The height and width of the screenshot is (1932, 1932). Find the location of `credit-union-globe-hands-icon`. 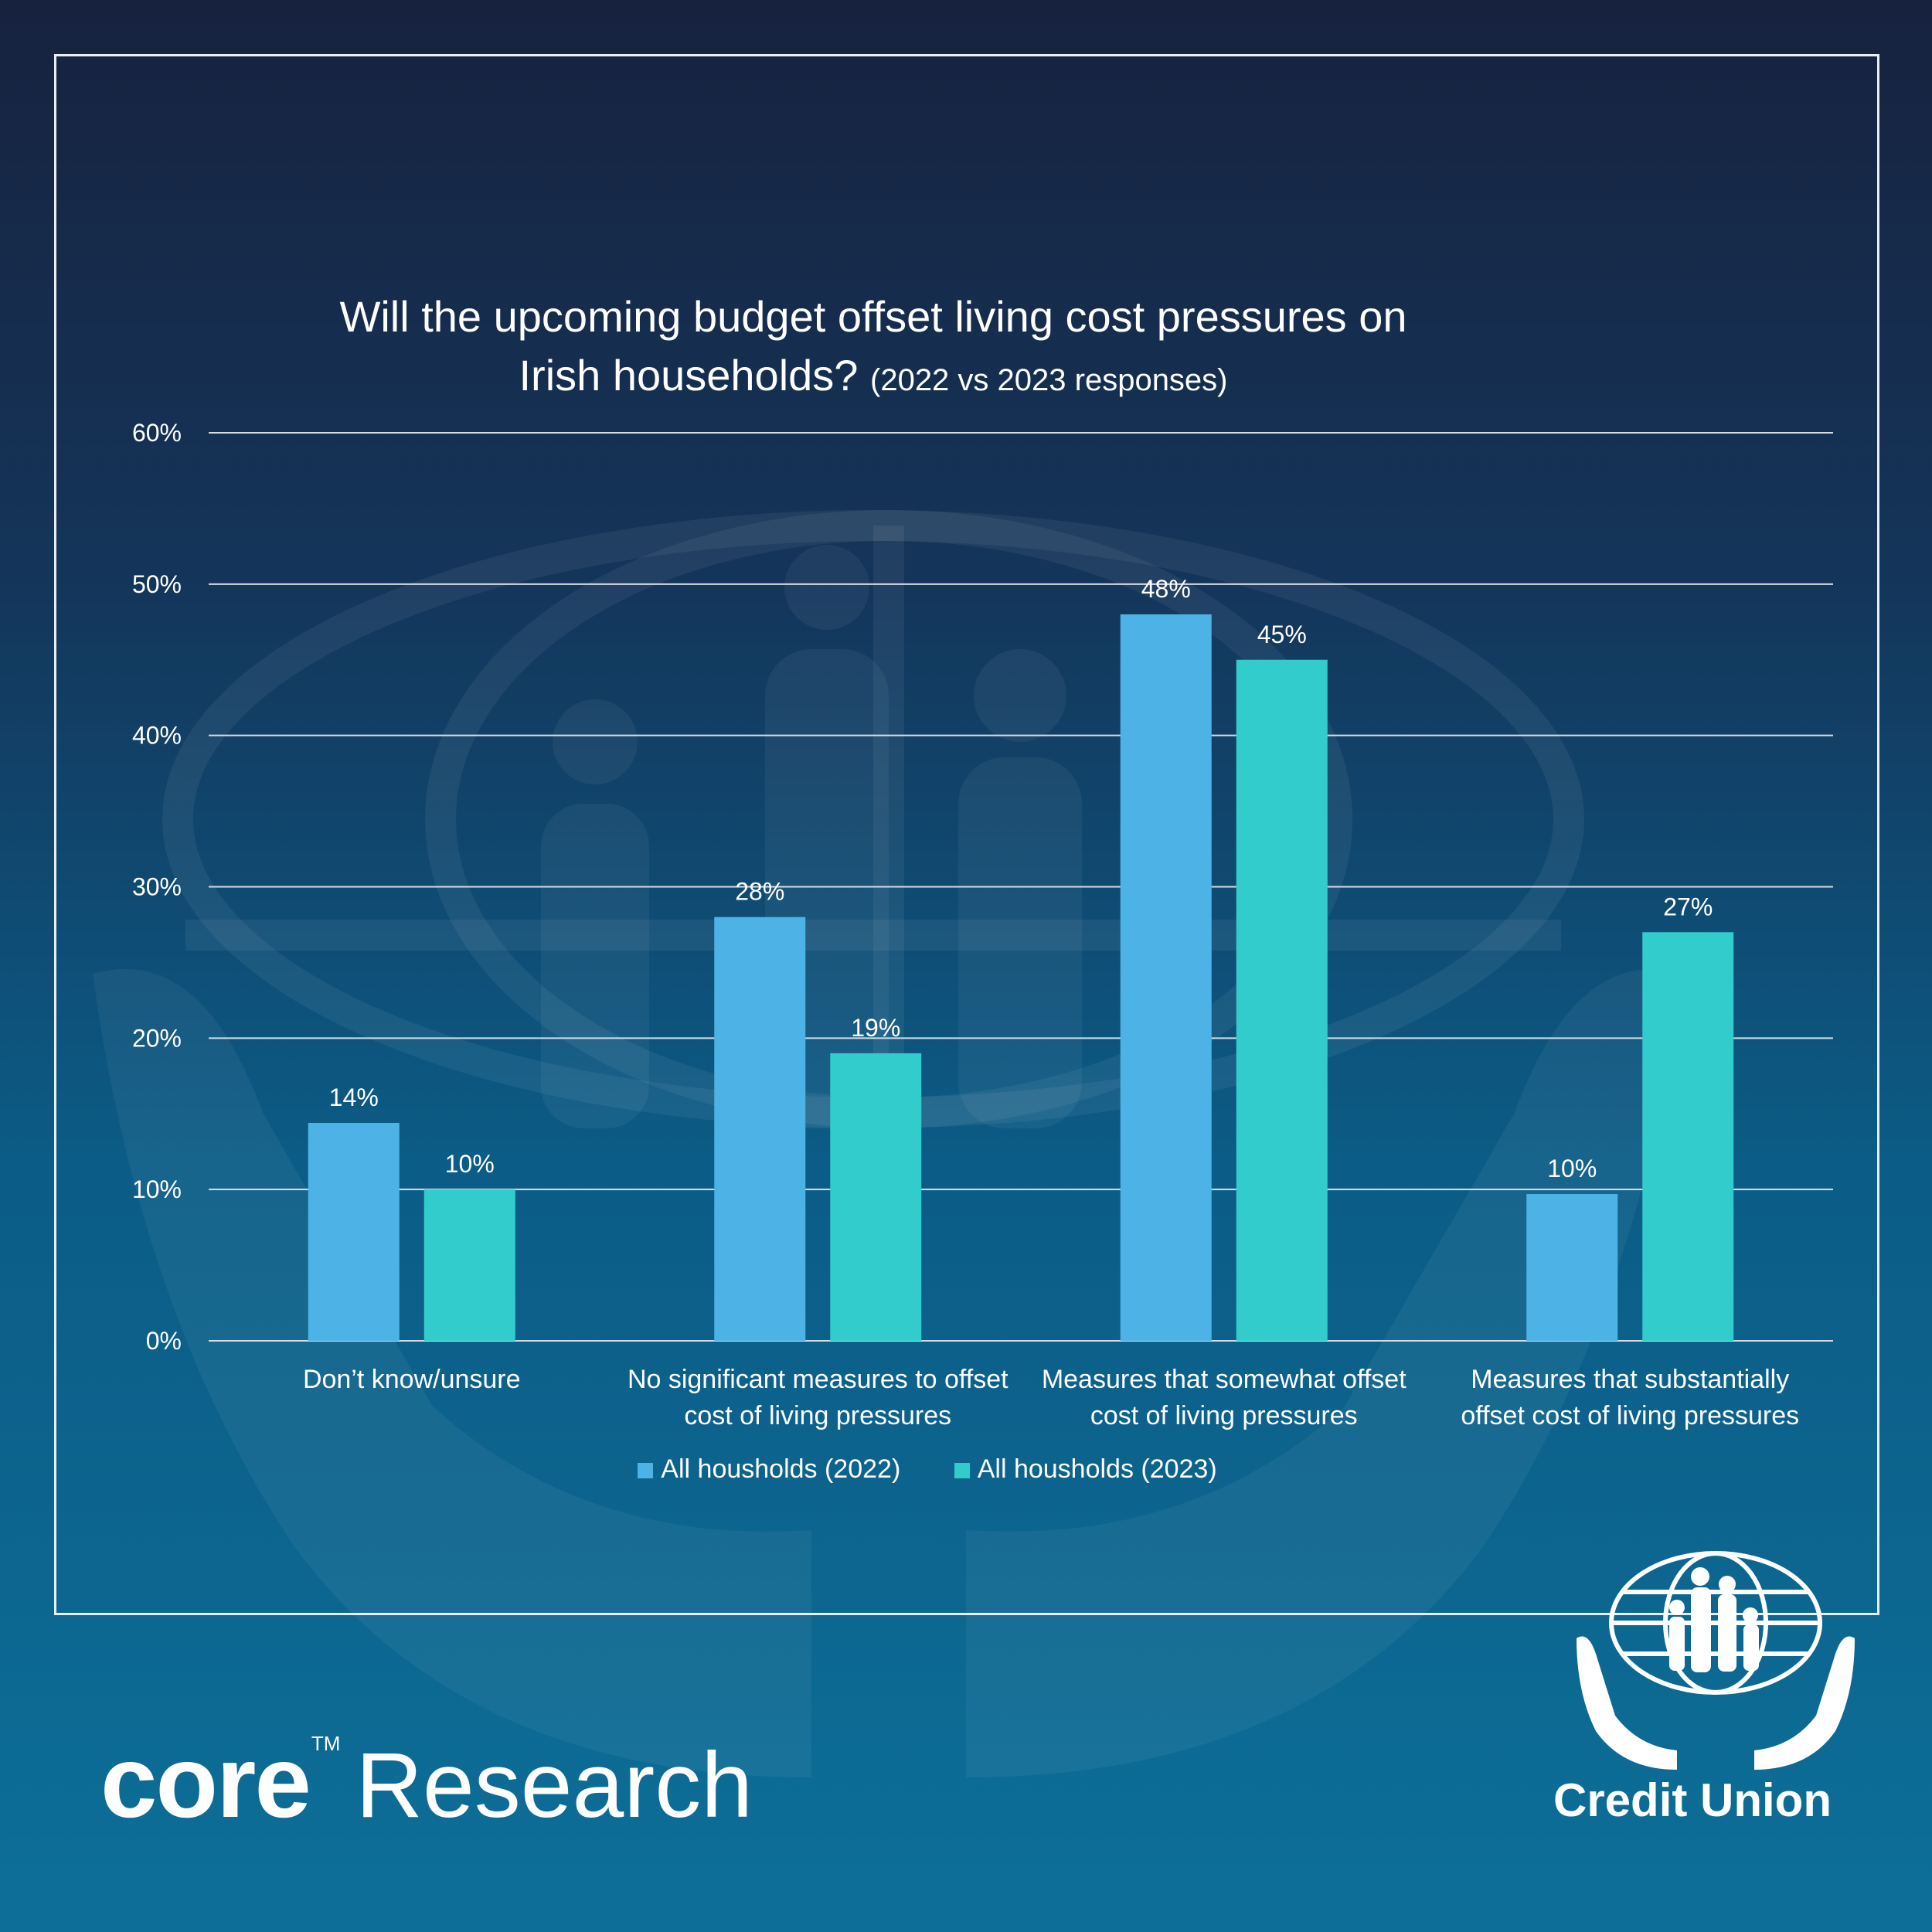

credit-union-globe-hands-icon is located at coordinates (1716, 1660).